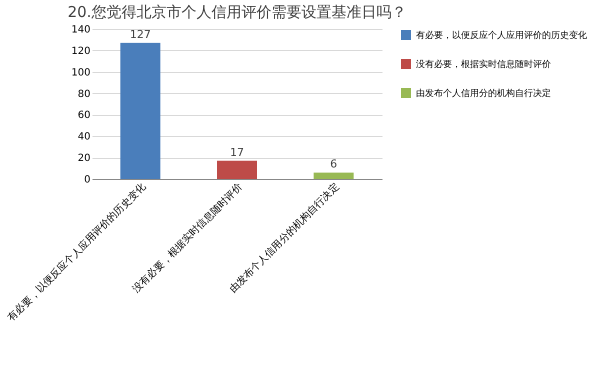  What do you see at coordinates (87, 180) in the screenshot?
I see `y-tick-label: 0` at bounding box center [87, 180].